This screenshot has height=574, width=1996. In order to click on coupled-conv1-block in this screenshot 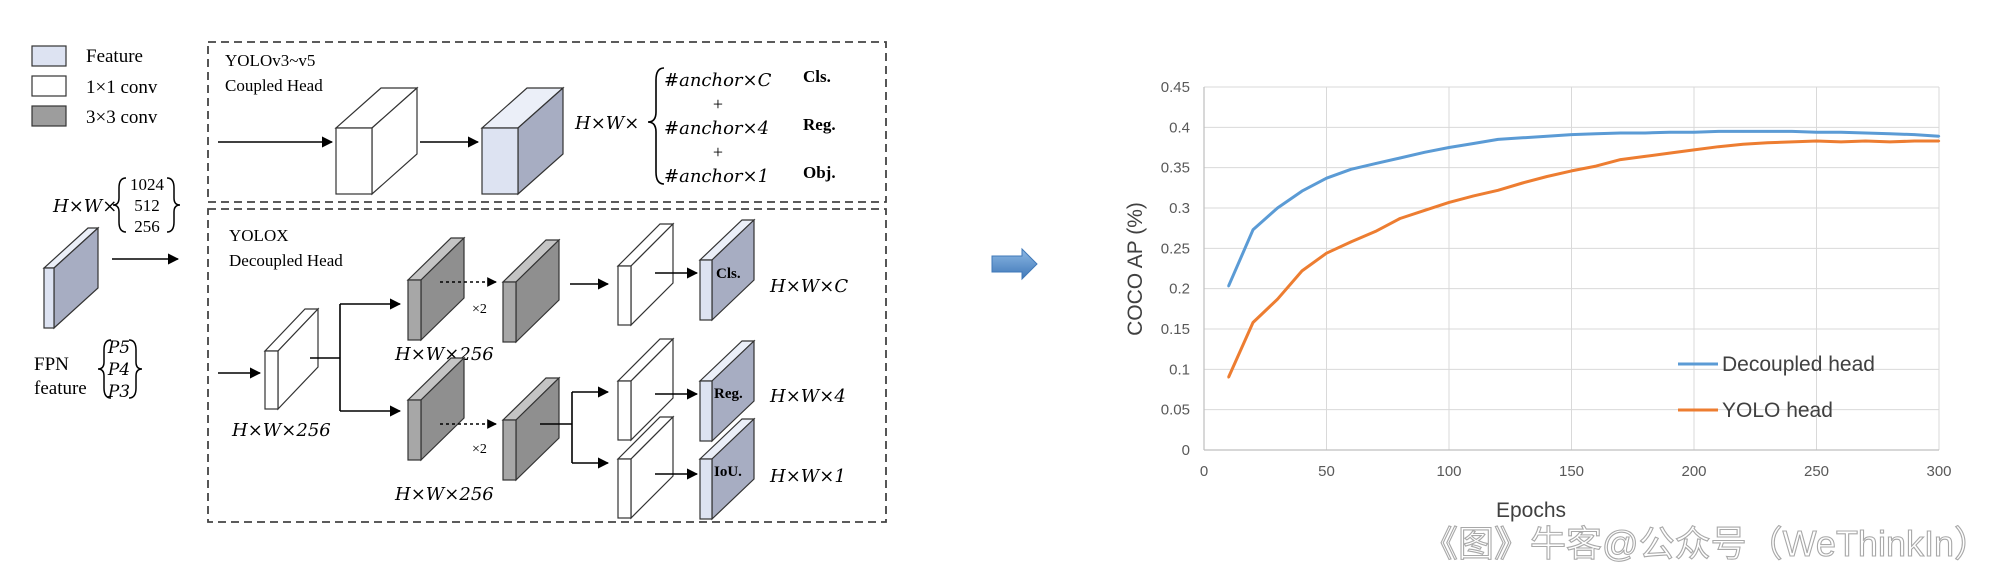, I will do `click(376, 141)`.